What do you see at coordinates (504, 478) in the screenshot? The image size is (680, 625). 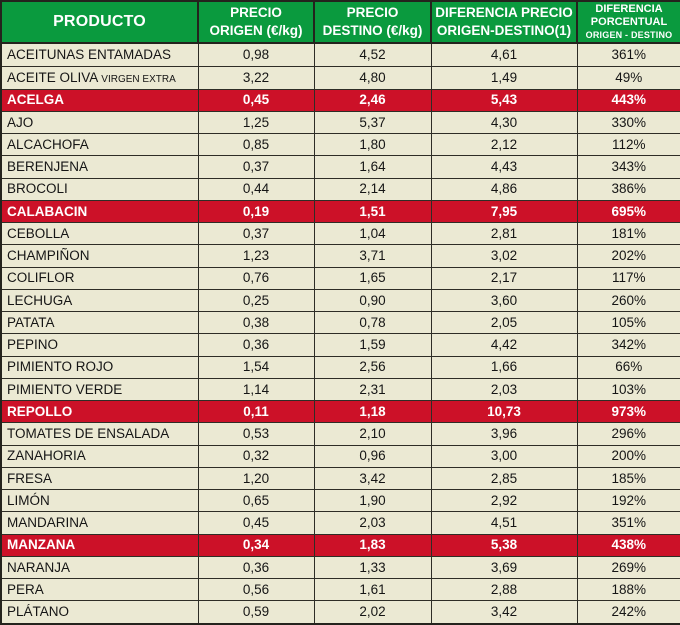 I see `diferencia-precio-cell: 2,85` at bounding box center [504, 478].